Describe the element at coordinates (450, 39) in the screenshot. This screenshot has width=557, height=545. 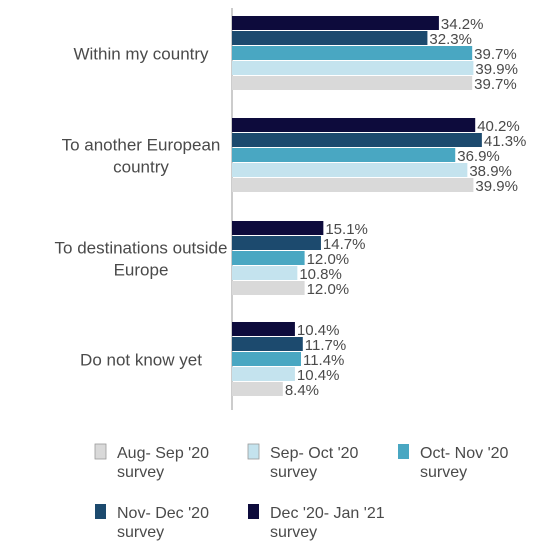
I see `data-label-0-1: 32.3%` at that location.